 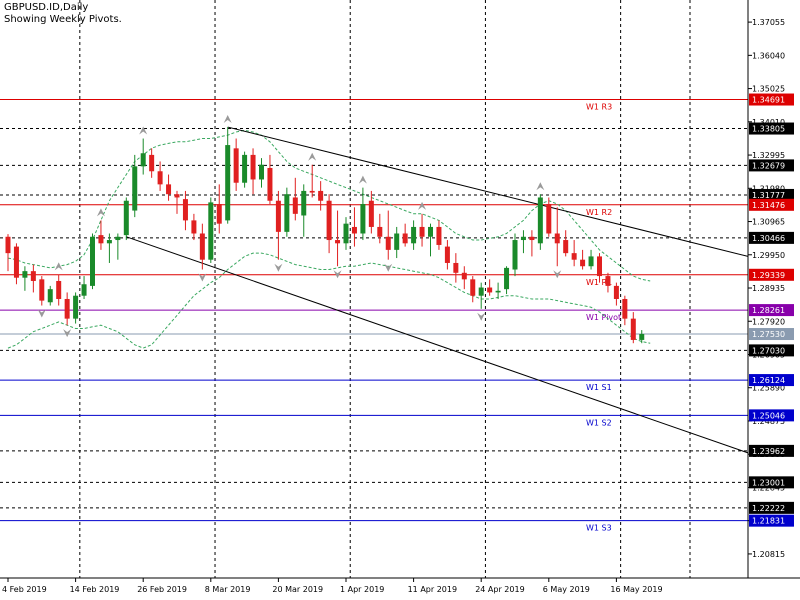 I want to click on date-tick-label: 8 Mar 2019, so click(x=228, y=589).